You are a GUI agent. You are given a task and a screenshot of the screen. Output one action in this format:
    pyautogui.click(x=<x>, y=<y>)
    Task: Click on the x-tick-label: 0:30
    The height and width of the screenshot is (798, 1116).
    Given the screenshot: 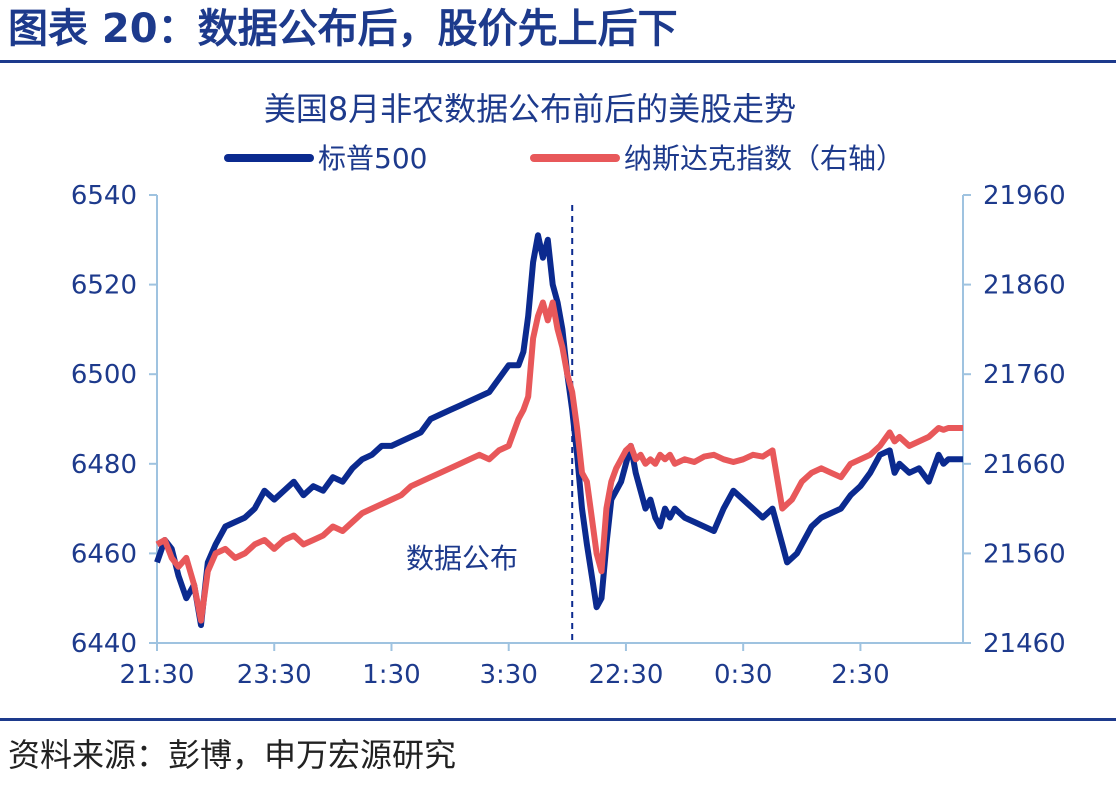 What is the action you would take?
    pyautogui.click(x=743, y=675)
    